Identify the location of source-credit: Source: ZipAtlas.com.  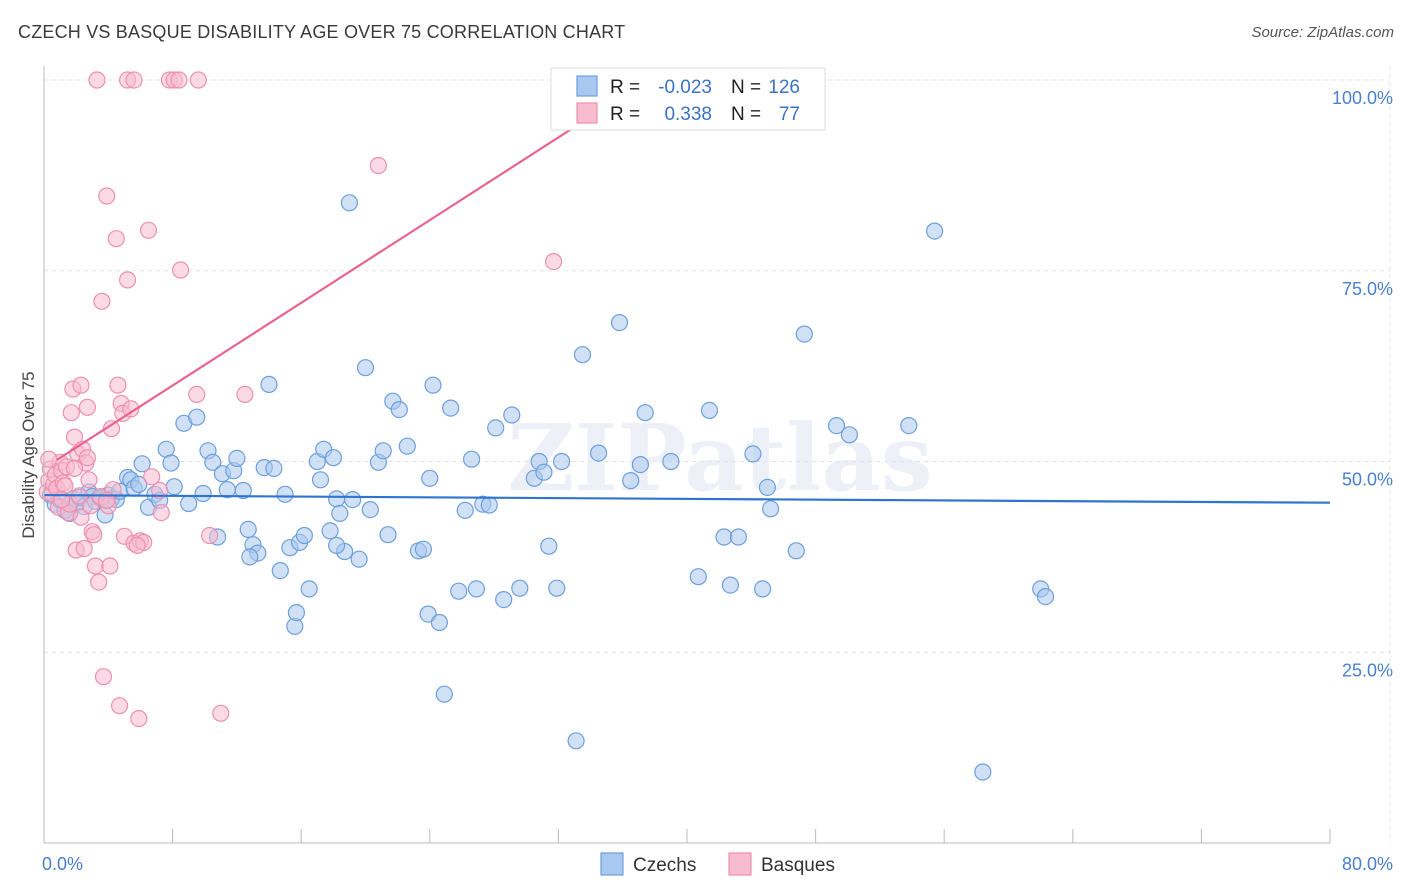
(1322, 32).